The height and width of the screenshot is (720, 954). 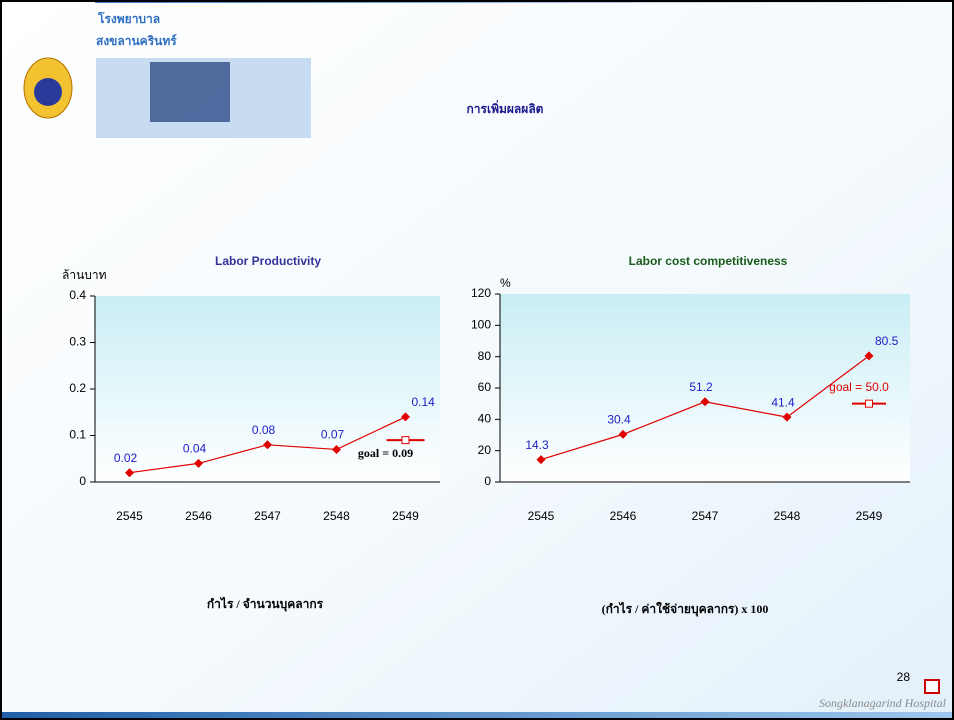 What do you see at coordinates (783, 402) in the screenshot?
I see `data-label: 41.4` at bounding box center [783, 402].